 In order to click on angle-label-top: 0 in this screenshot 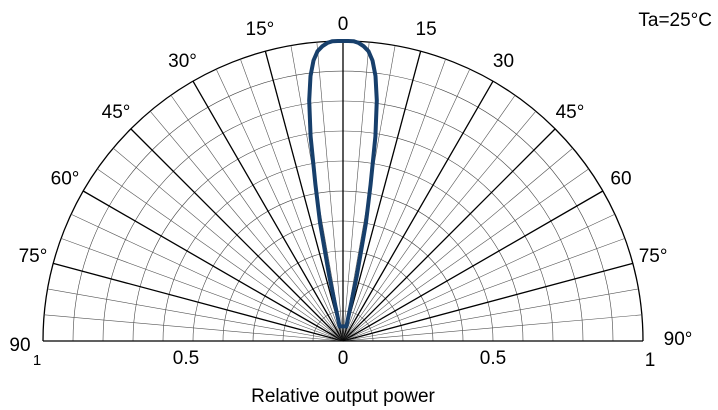, I will do `click(343, 24)`.